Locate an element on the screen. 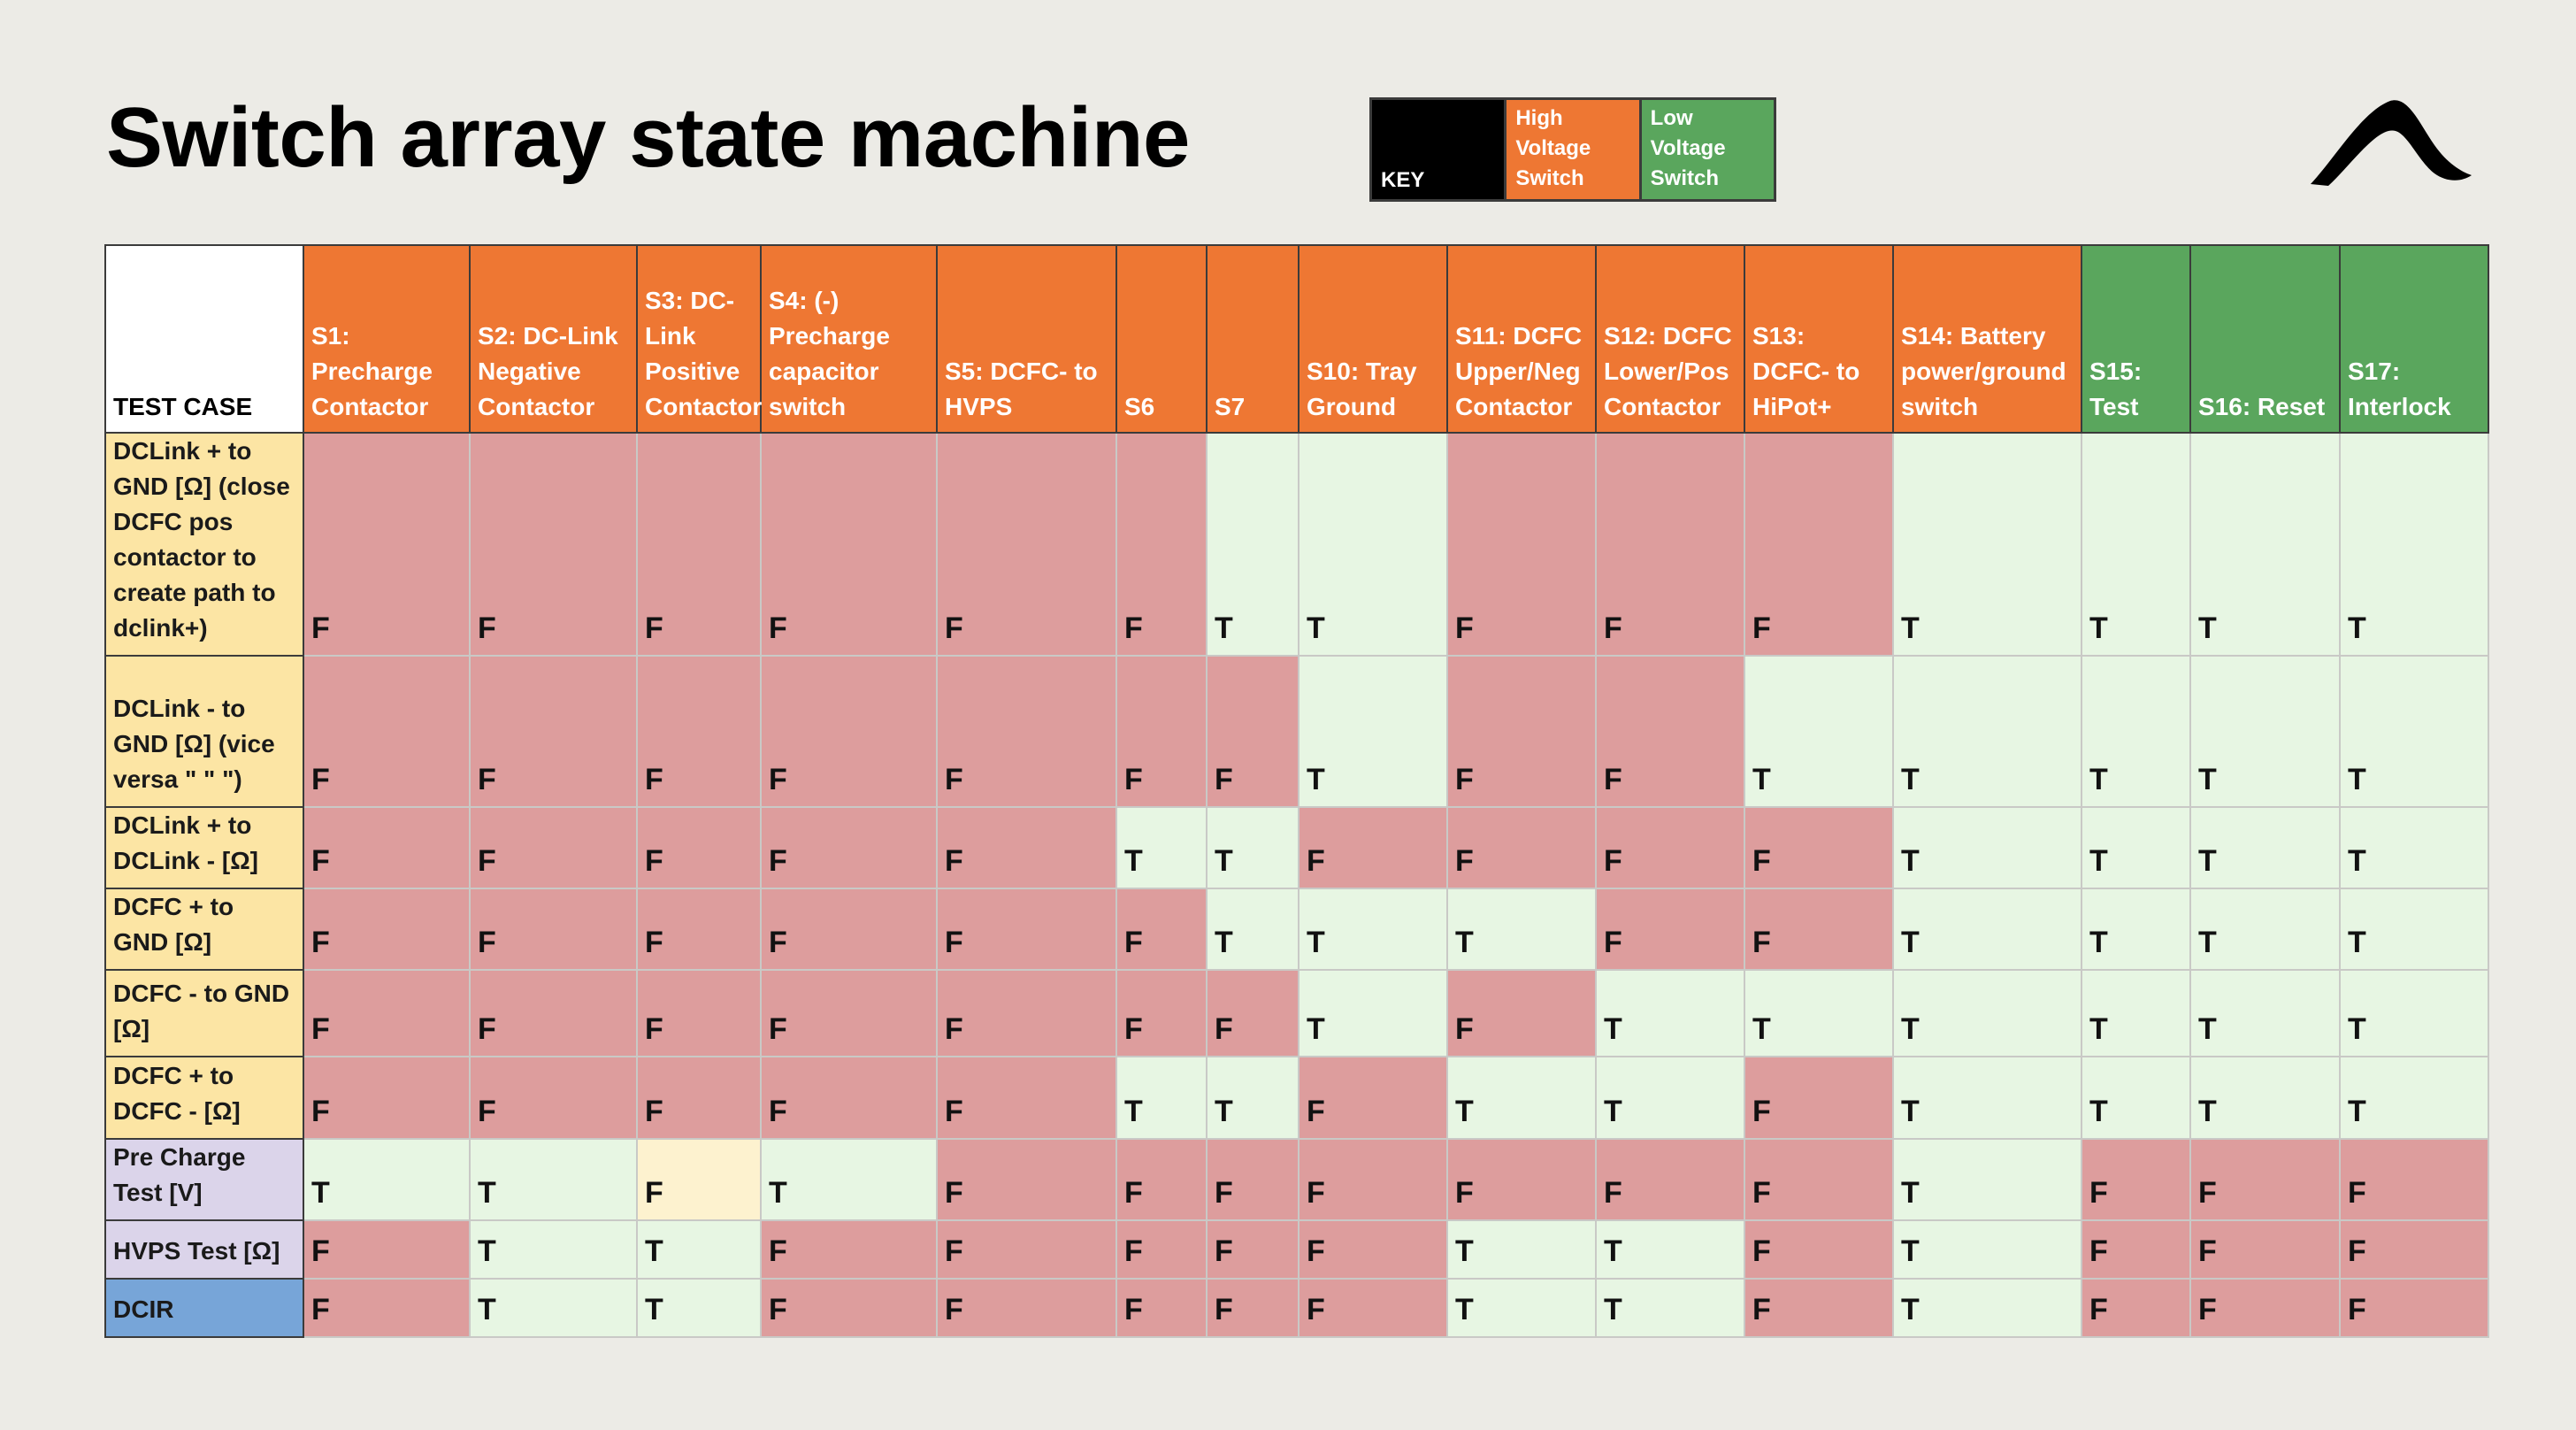 This screenshot has width=2576, height=1430. column-header: S7 is located at coordinates (1253, 339).